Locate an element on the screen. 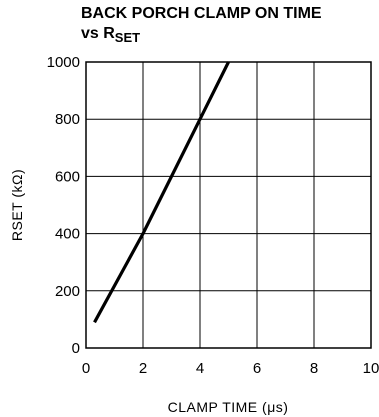 The height and width of the screenshot is (417, 379). x-tick-labels: 0 2 4 6 8 10 is located at coordinates (230, 368).